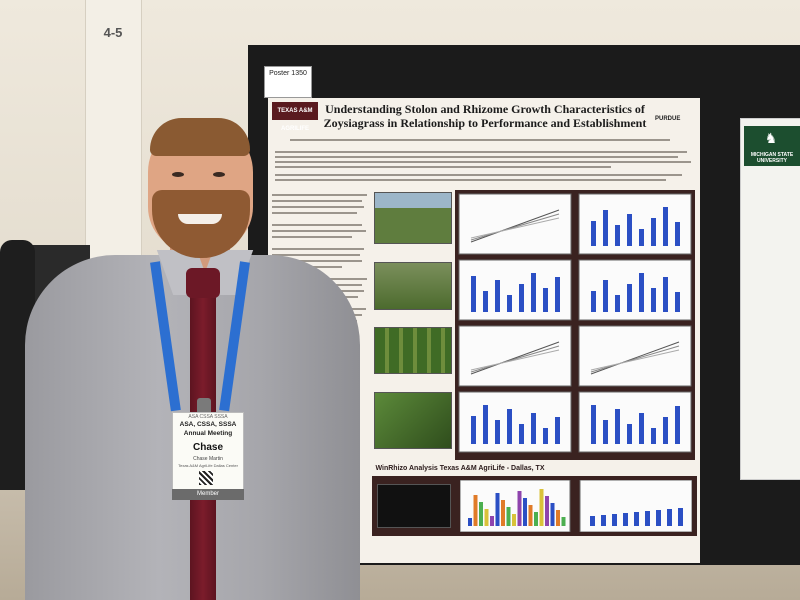 This screenshot has height=600, width=800. Describe the element at coordinates (576, 506) in the screenshot. I see `bottom-charts-svg` at that location.